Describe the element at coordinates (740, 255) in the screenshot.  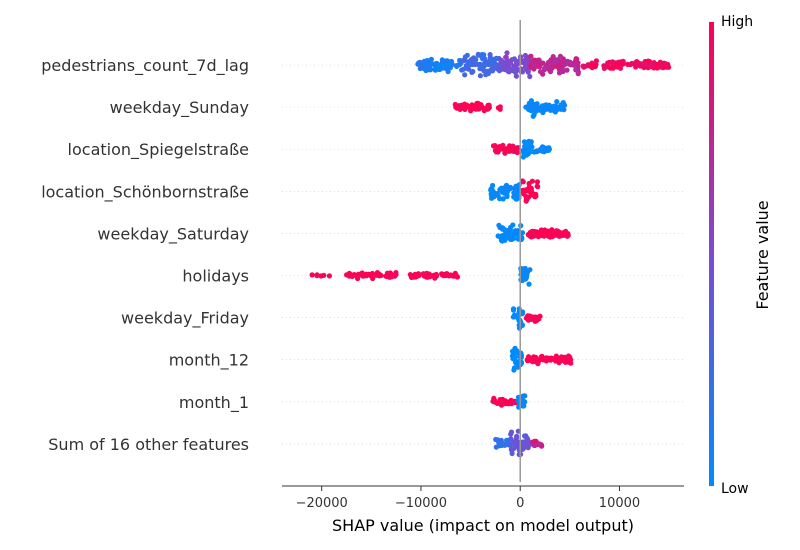
I see `colorbar: High Low Feature value` at that location.